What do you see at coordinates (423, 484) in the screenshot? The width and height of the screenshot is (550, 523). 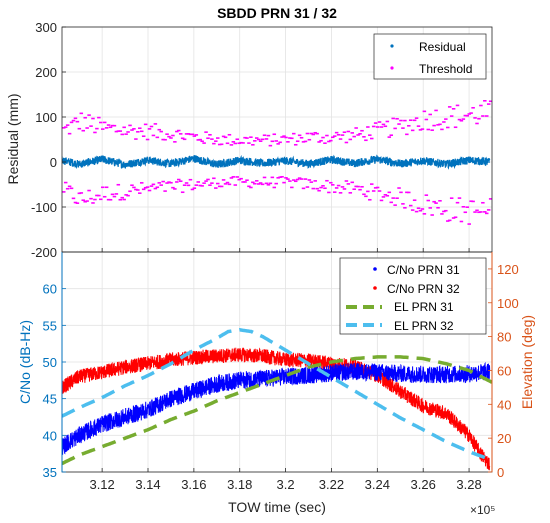 I see `x-tick-label: 3.26` at bounding box center [423, 484].